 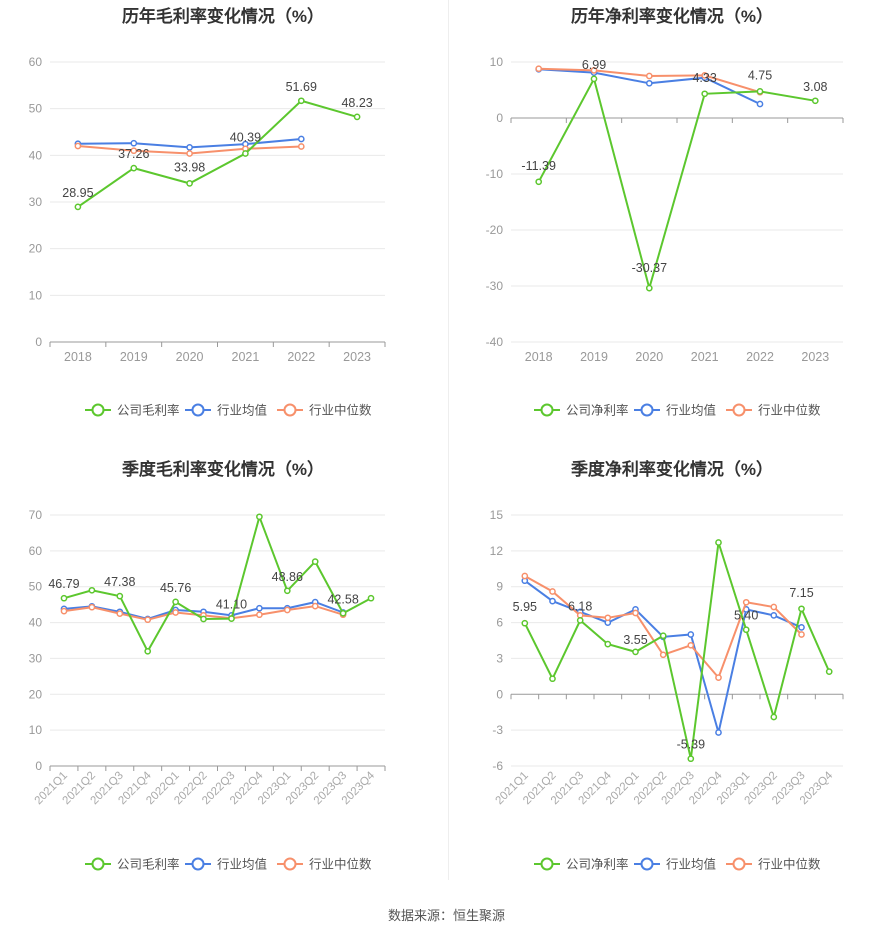 I want to click on data-label: 5.40, so click(x=746, y=616).